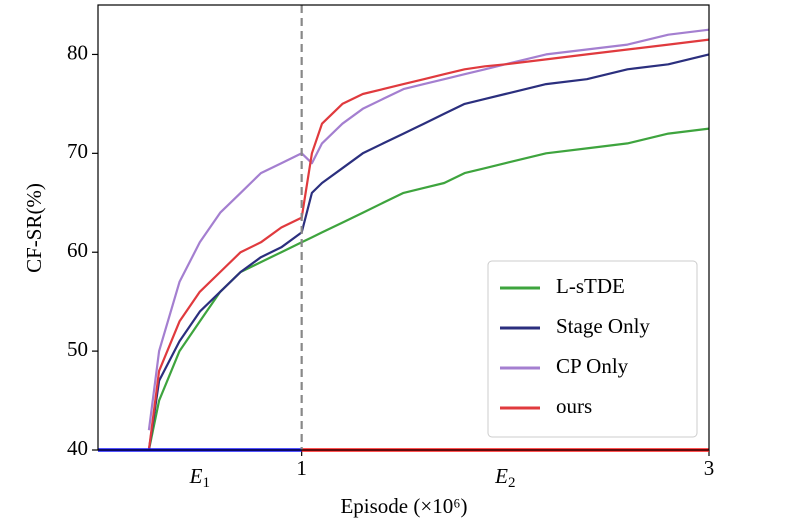 This screenshot has width=789, height=526. I want to click on annotation-subscript: 1, so click(206, 483).